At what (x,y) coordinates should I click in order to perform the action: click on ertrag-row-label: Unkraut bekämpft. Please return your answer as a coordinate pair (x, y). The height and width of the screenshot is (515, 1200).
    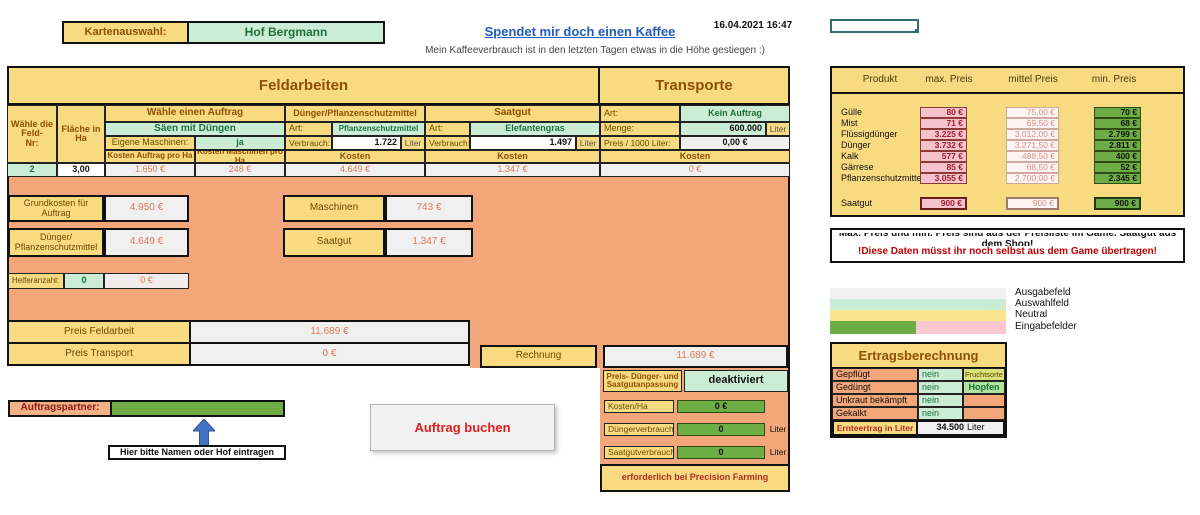
    Looking at the image, I should click on (875, 400).